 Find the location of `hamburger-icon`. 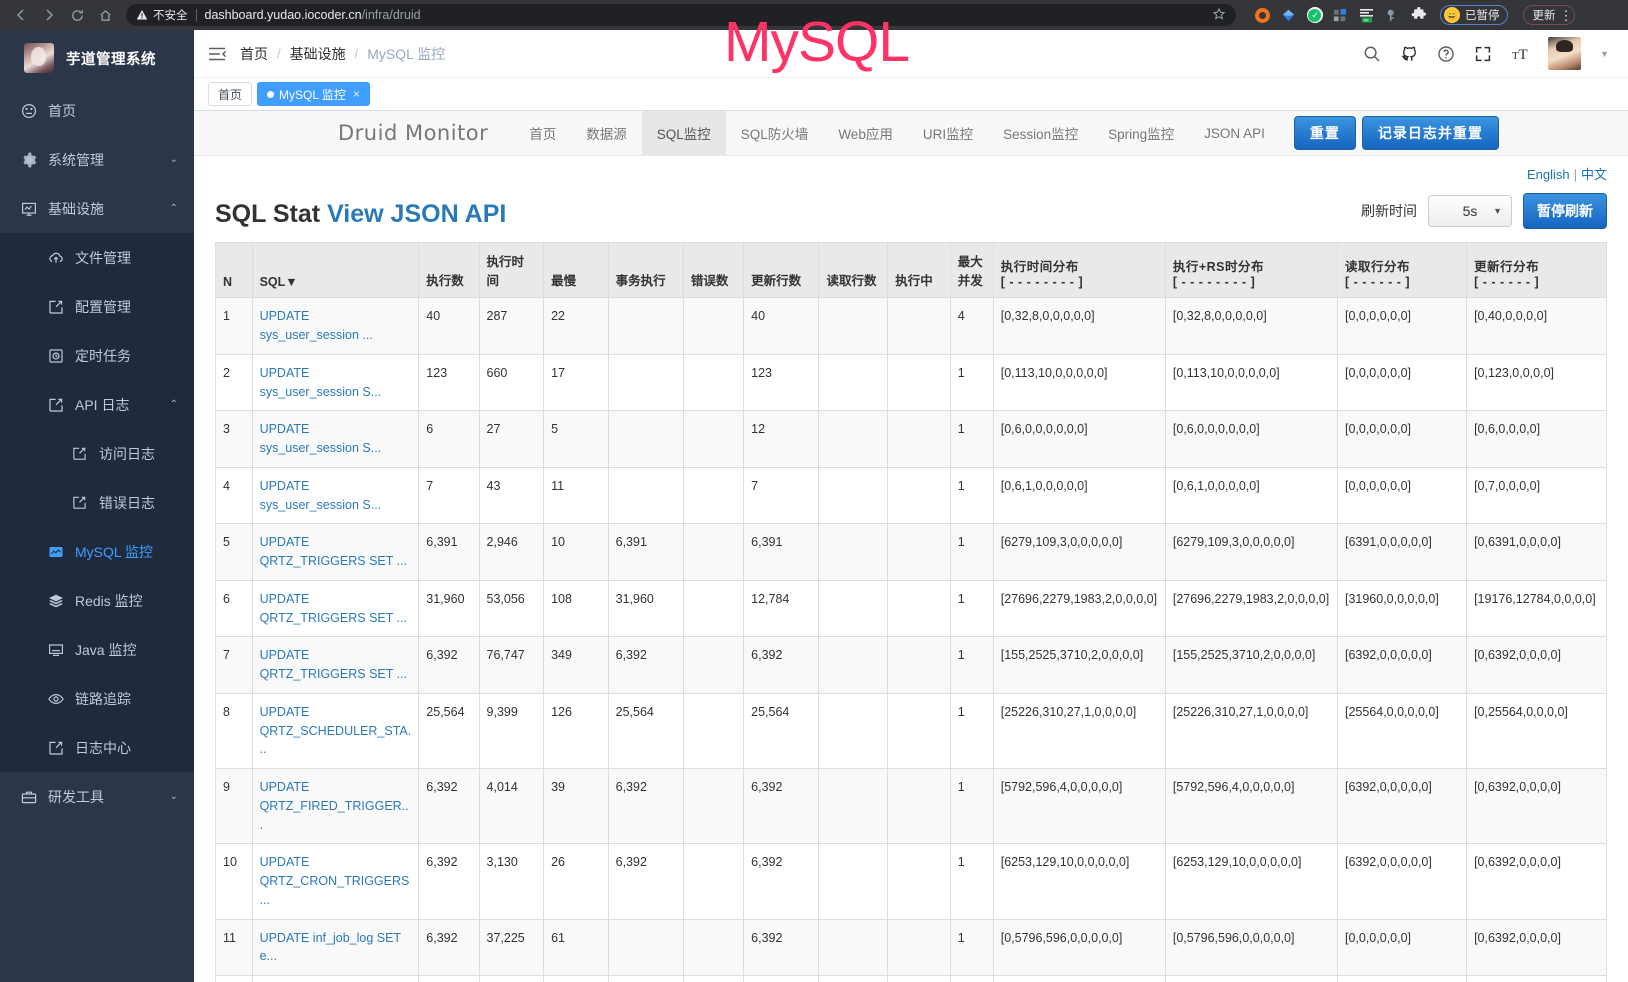

hamburger-icon is located at coordinates (217, 54).